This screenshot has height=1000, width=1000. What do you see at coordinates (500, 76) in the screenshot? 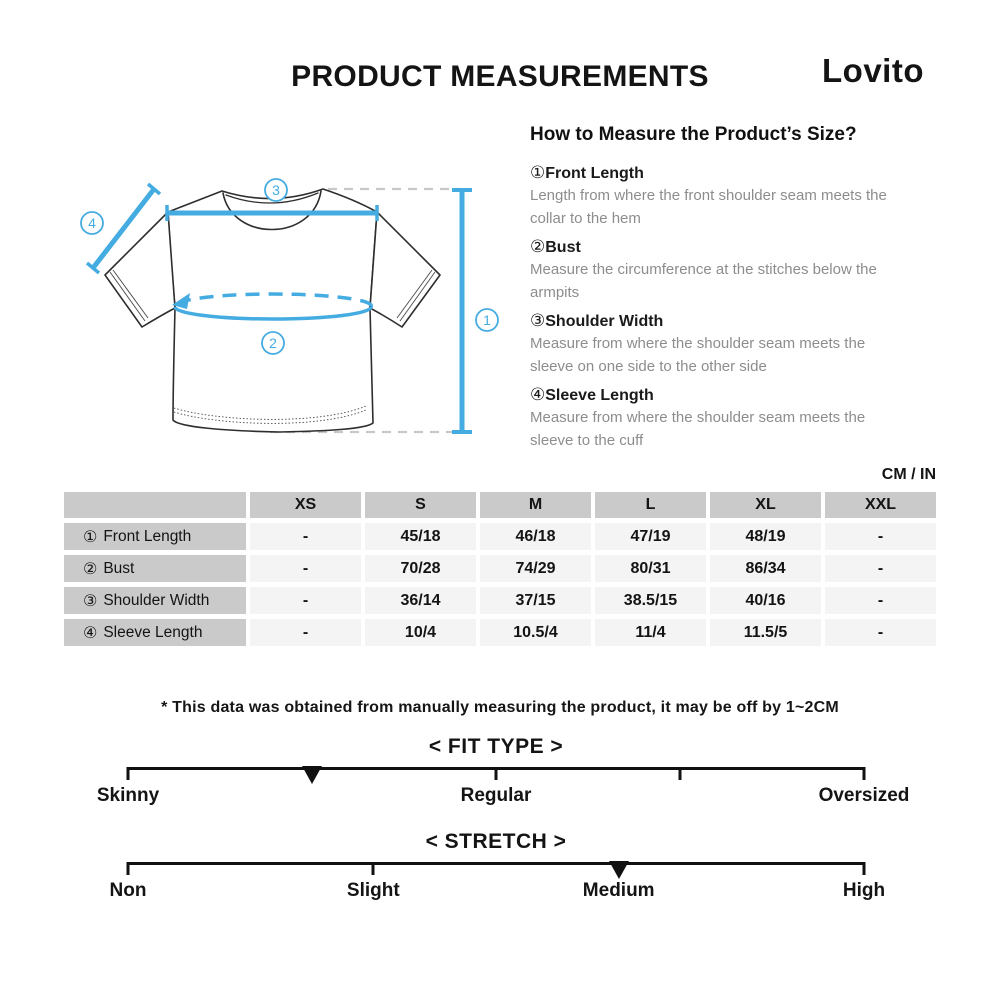
I see `page-title: PRODUCT MEASUREMENTS` at bounding box center [500, 76].